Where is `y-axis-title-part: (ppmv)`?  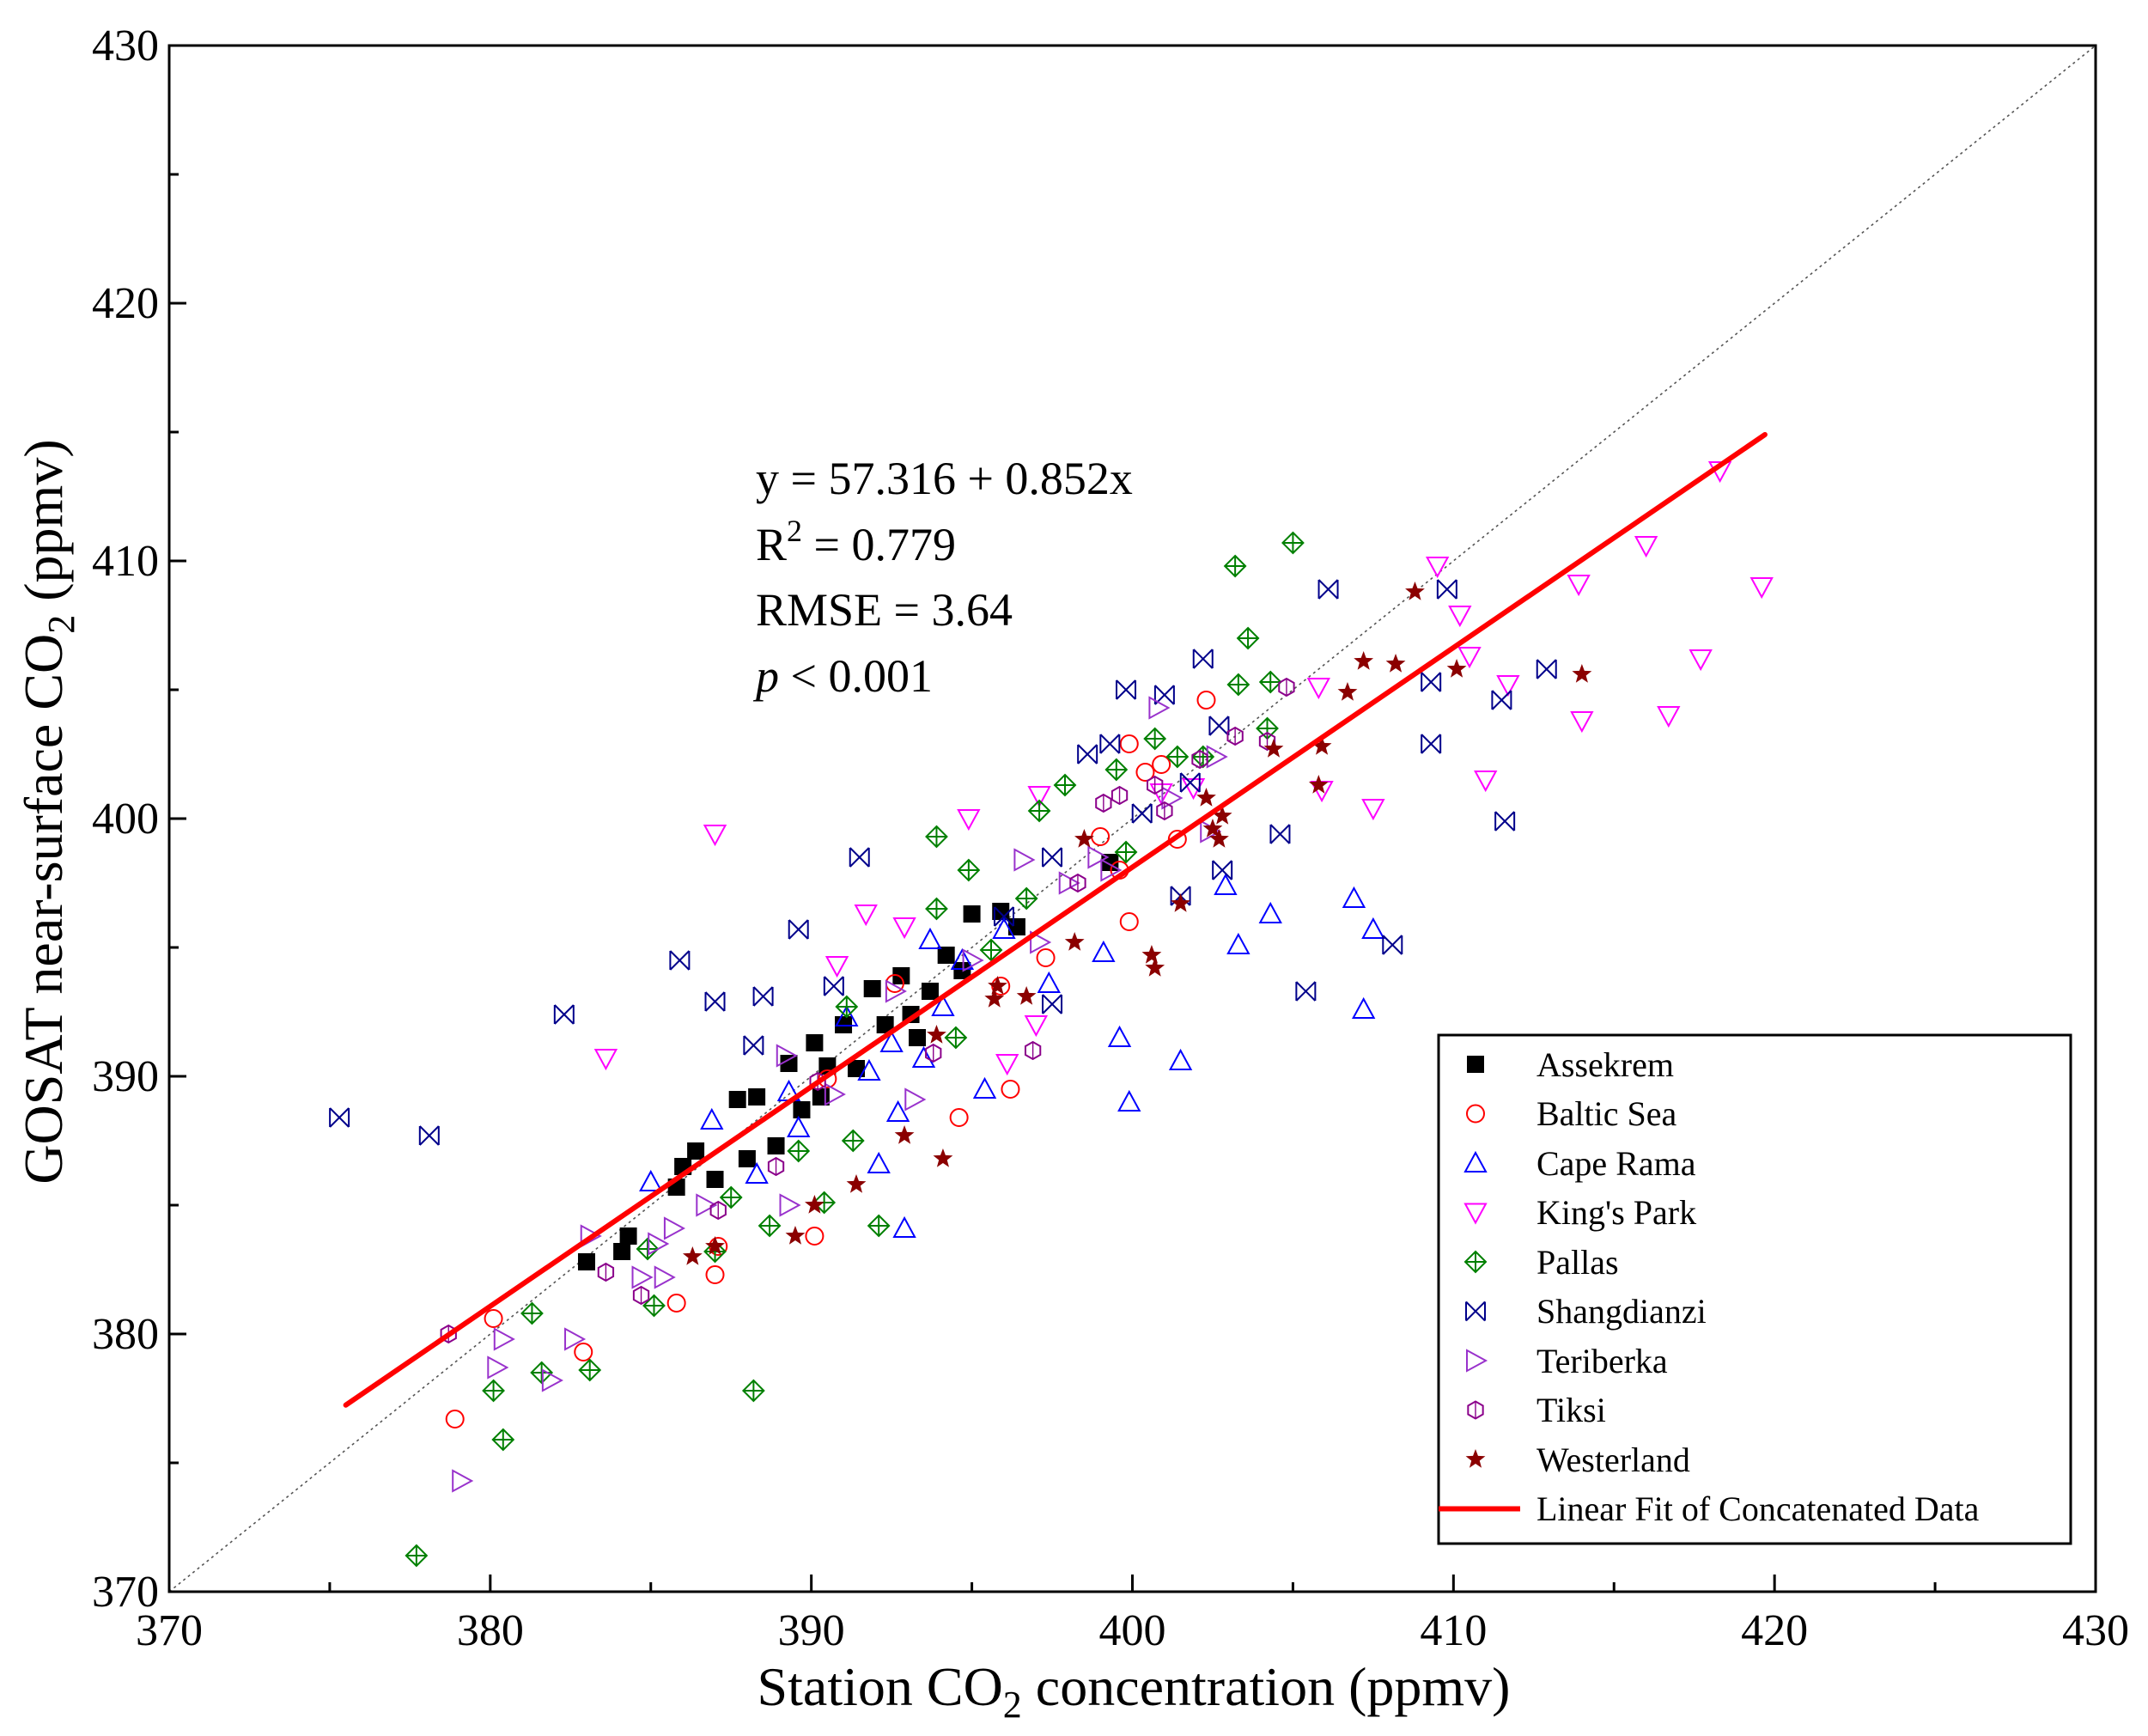 y-axis-title-part: (ppmv) is located at coordinates (43, 526).